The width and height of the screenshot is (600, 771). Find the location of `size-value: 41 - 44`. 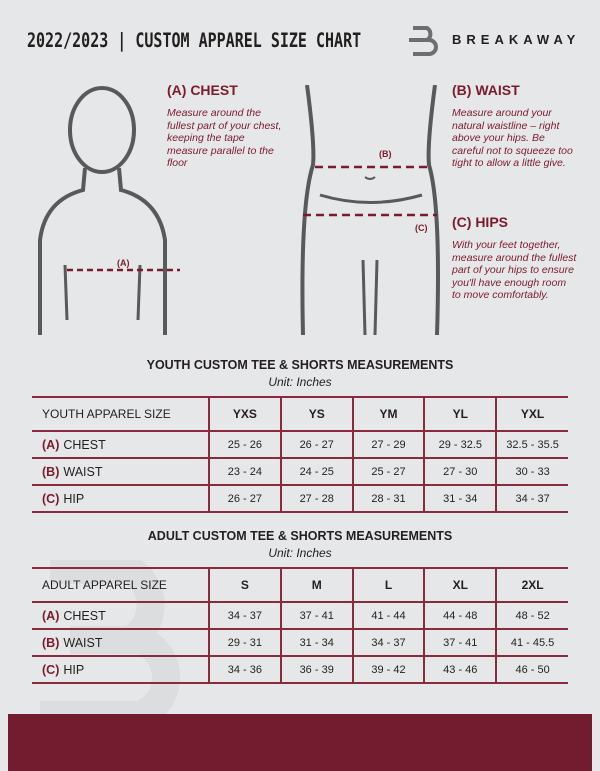

size-value: 41 - 44 is located at coordinates (388, 616).